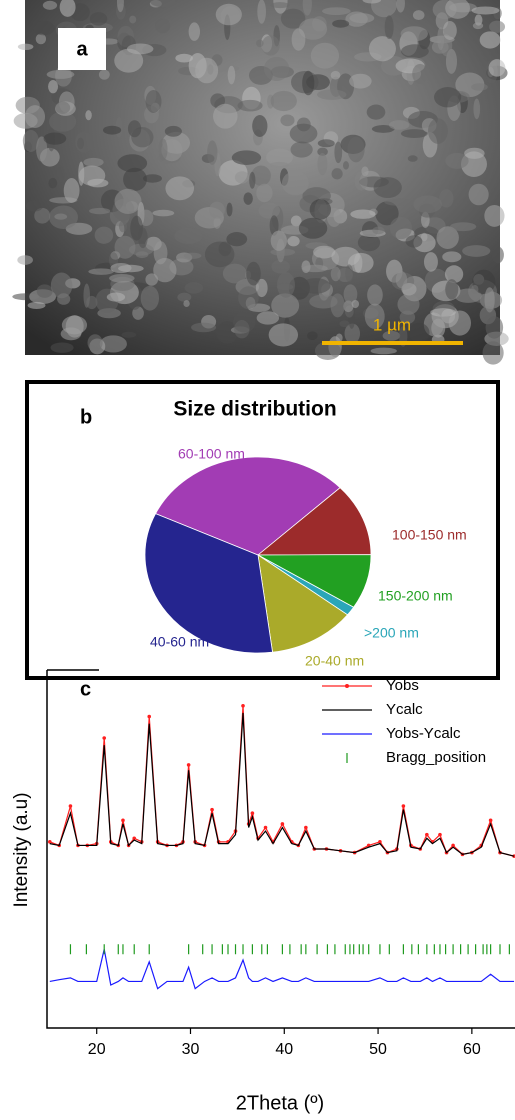 The width and height of the screenshot is (515, 1120). Describe the element at coordinates (284, 1049) in the screenshot. I see `x-tick-label: 40` at that location.